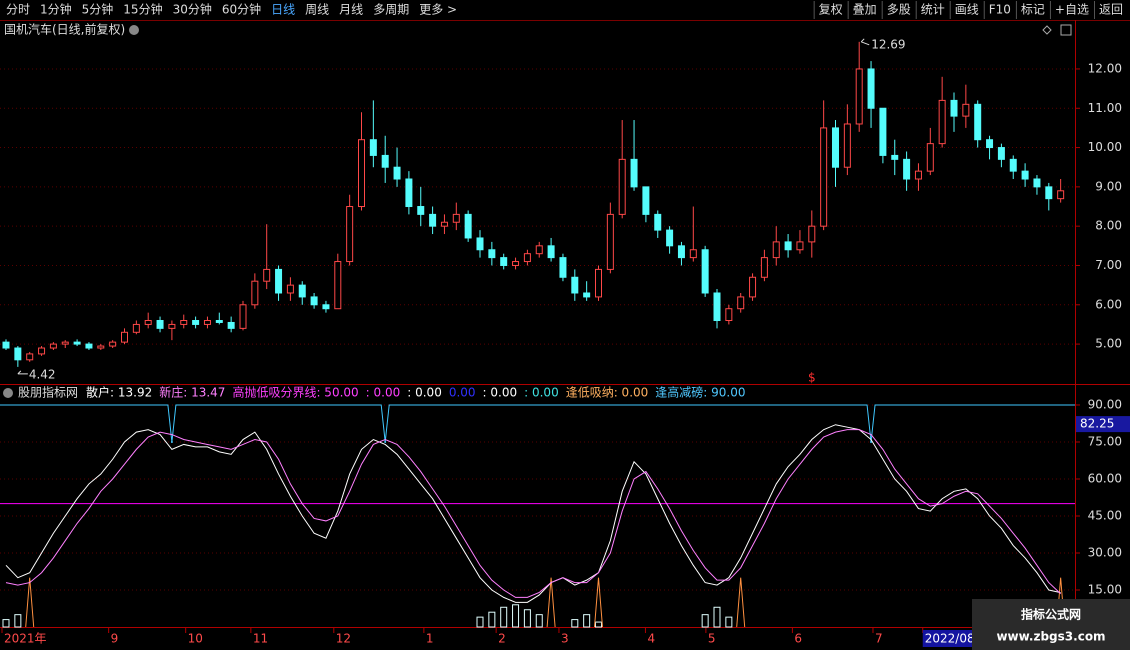 The image size is (1130, 650). I want to click on x-tick-label: 9, so click(115, 639).